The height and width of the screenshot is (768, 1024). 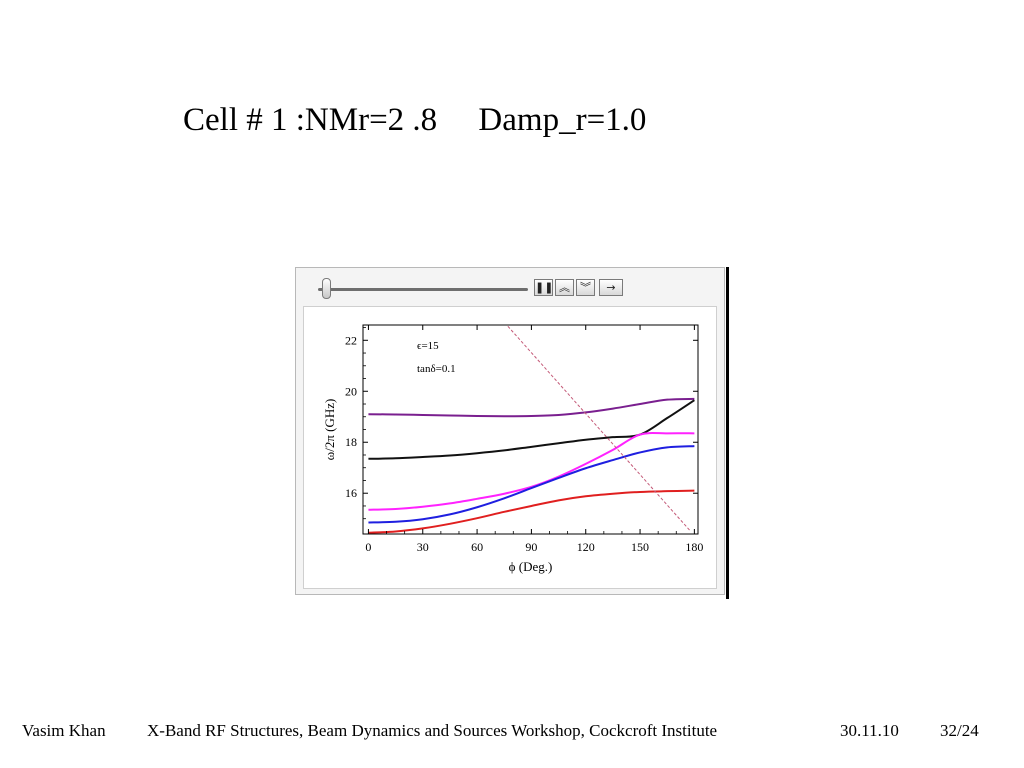 I want to click on x-tick-label: 120, so click(x=586, y=547).